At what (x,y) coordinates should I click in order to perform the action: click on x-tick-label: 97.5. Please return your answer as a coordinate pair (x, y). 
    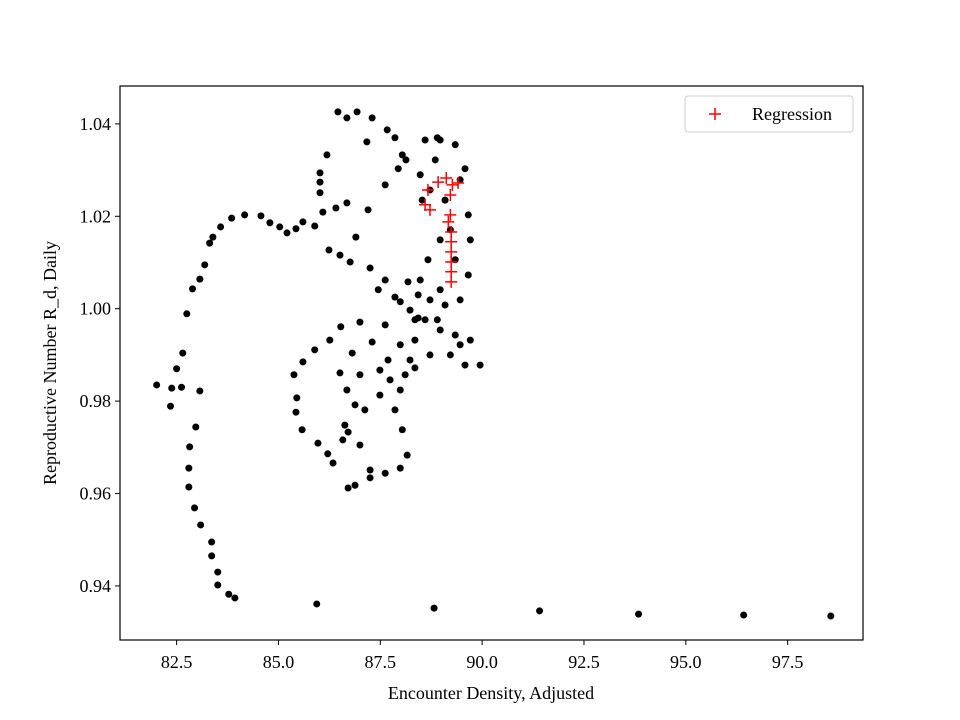
    Looking at the image, I should click on (788, 662).